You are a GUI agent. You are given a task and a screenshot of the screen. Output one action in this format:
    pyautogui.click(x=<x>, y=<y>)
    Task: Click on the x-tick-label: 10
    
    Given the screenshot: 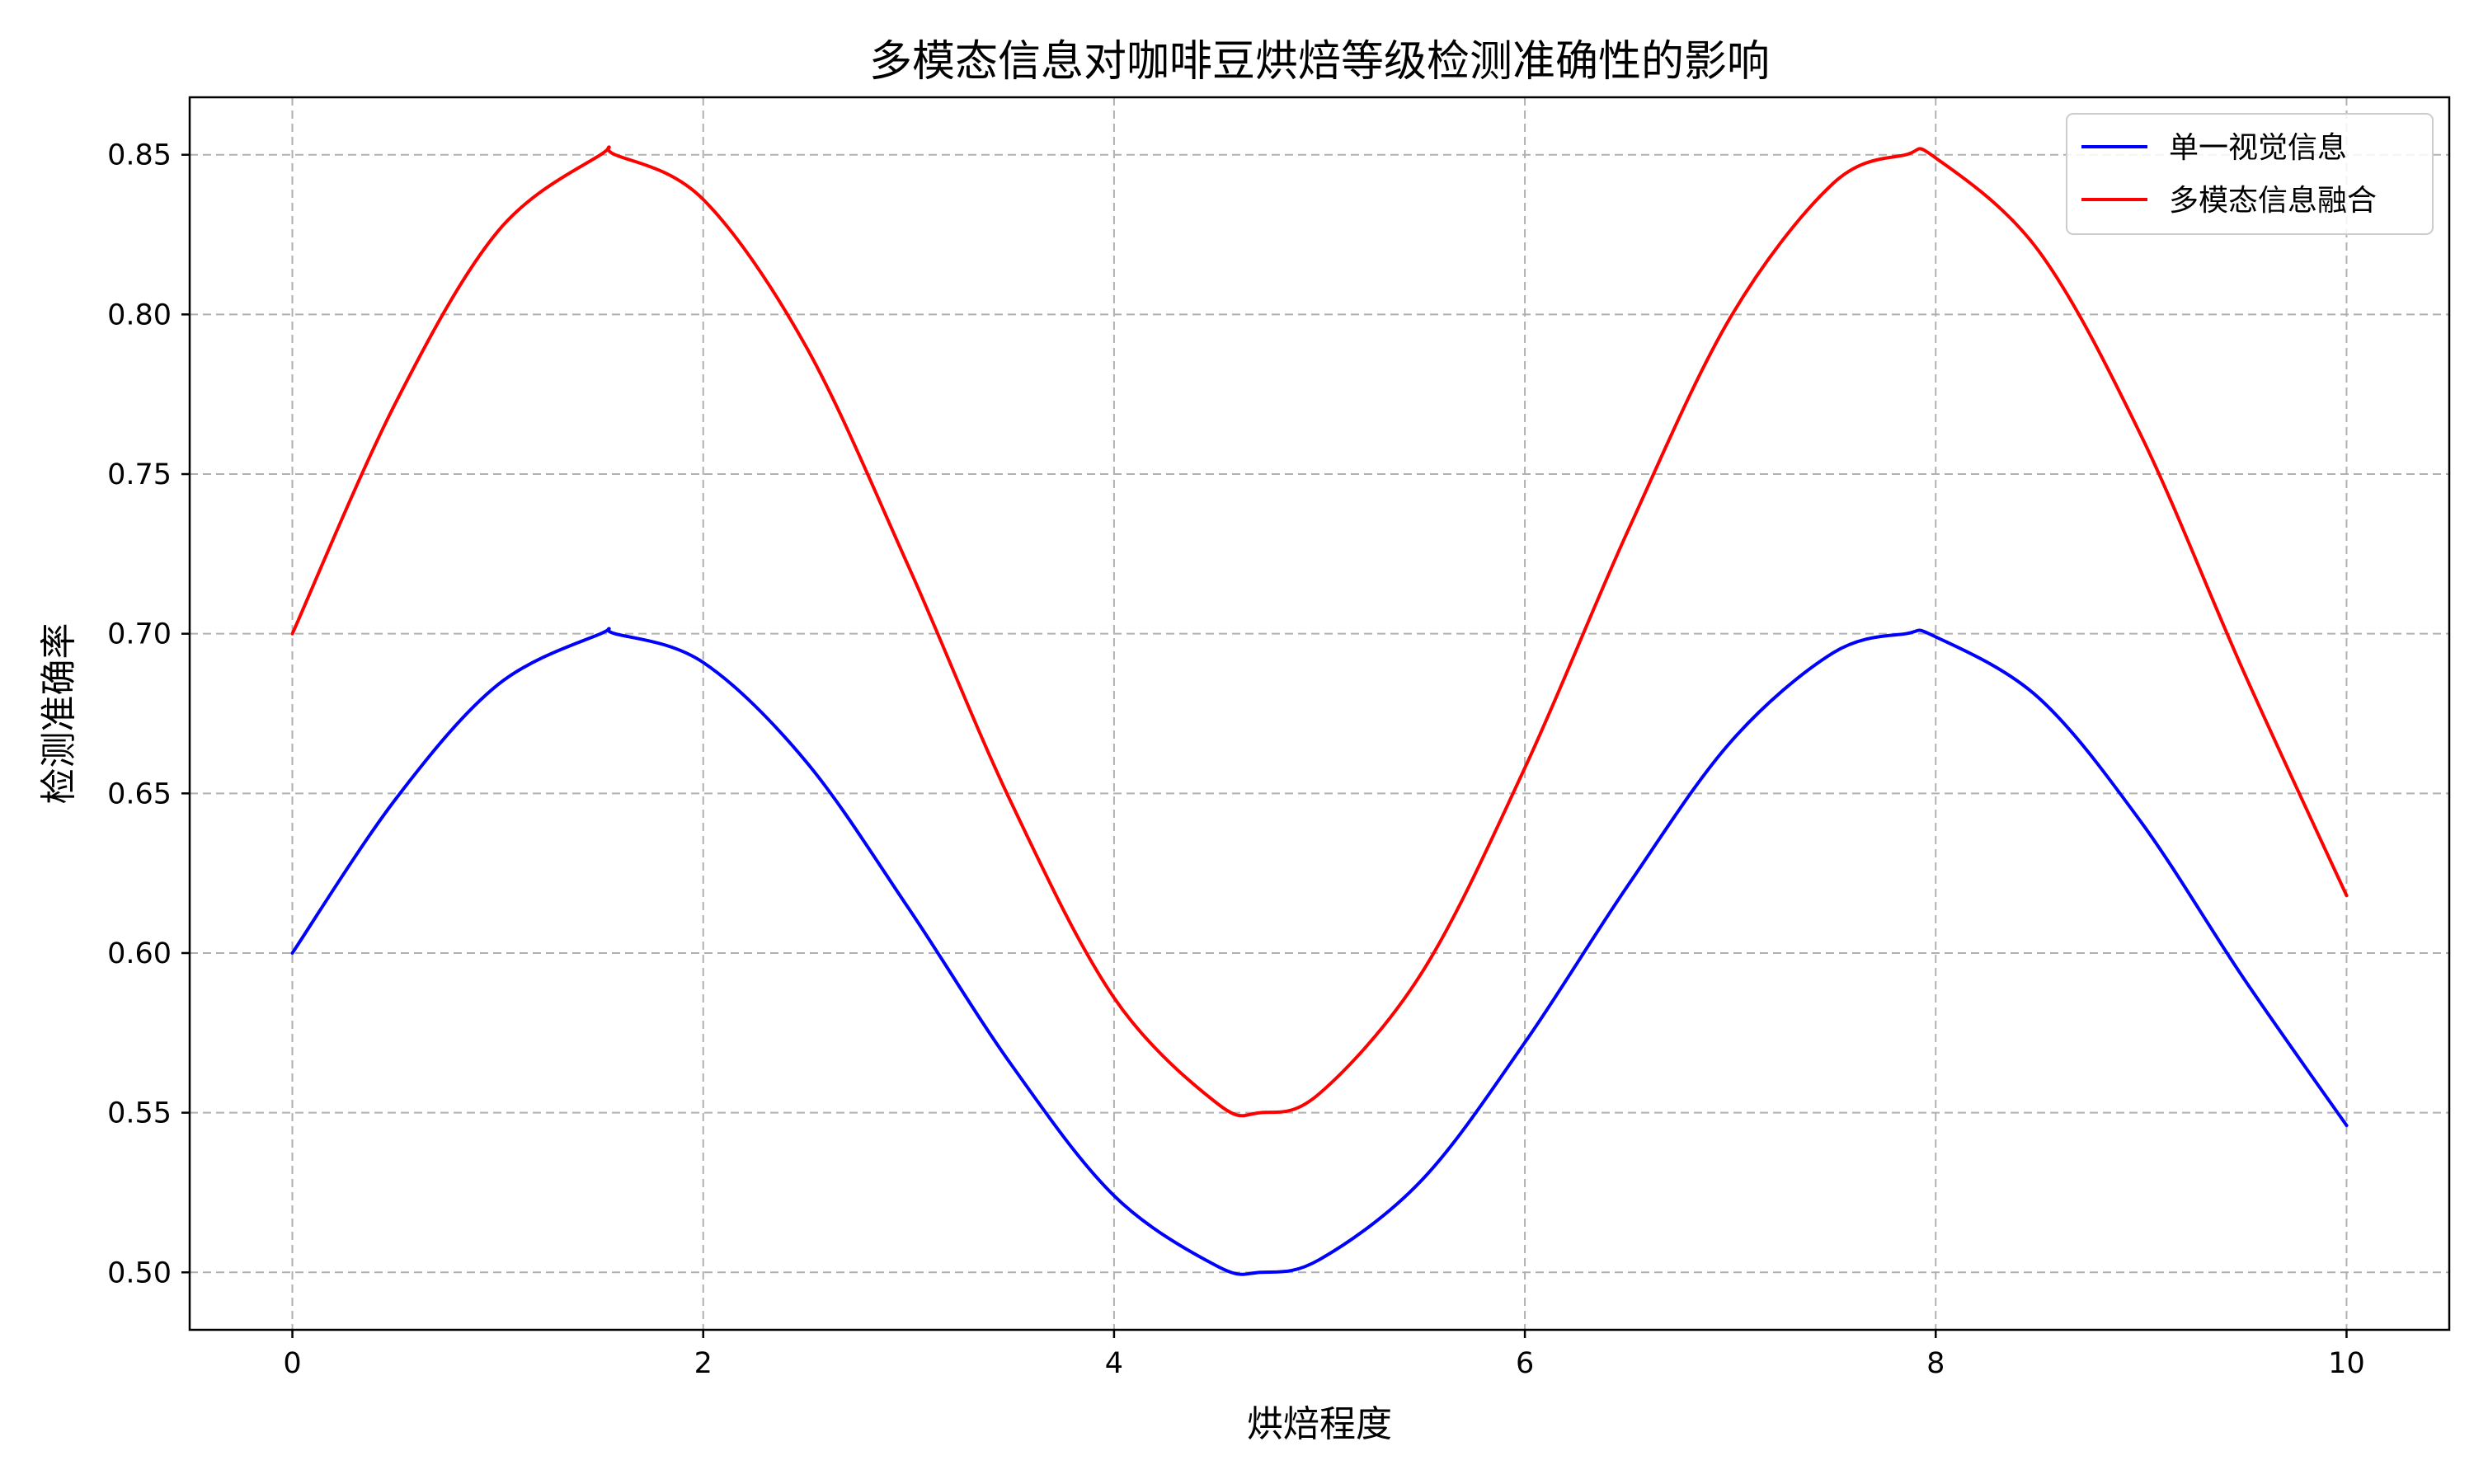 What is the action you would take?
    pyautogui.click(x=2346, y=1363)
    